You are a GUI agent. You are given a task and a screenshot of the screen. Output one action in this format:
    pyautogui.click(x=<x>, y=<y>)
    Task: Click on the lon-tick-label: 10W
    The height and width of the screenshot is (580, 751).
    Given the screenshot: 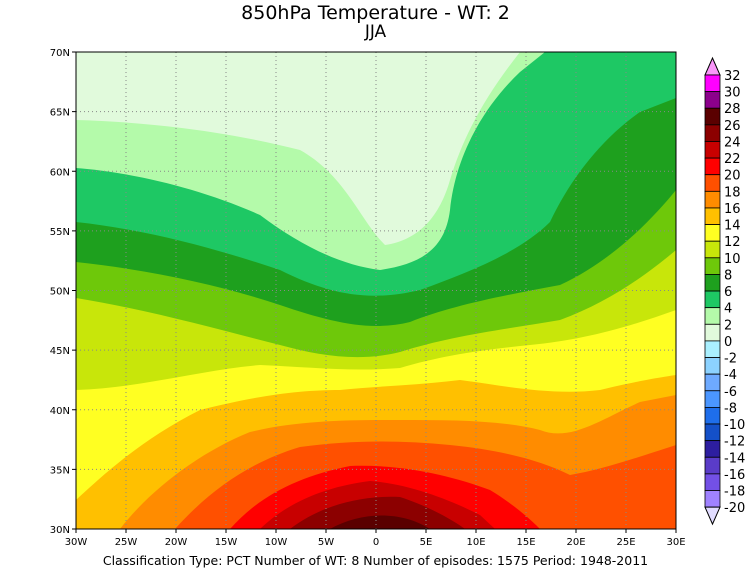 What is the action you would take?
    pyautogui.click(x=276, y=542)
    